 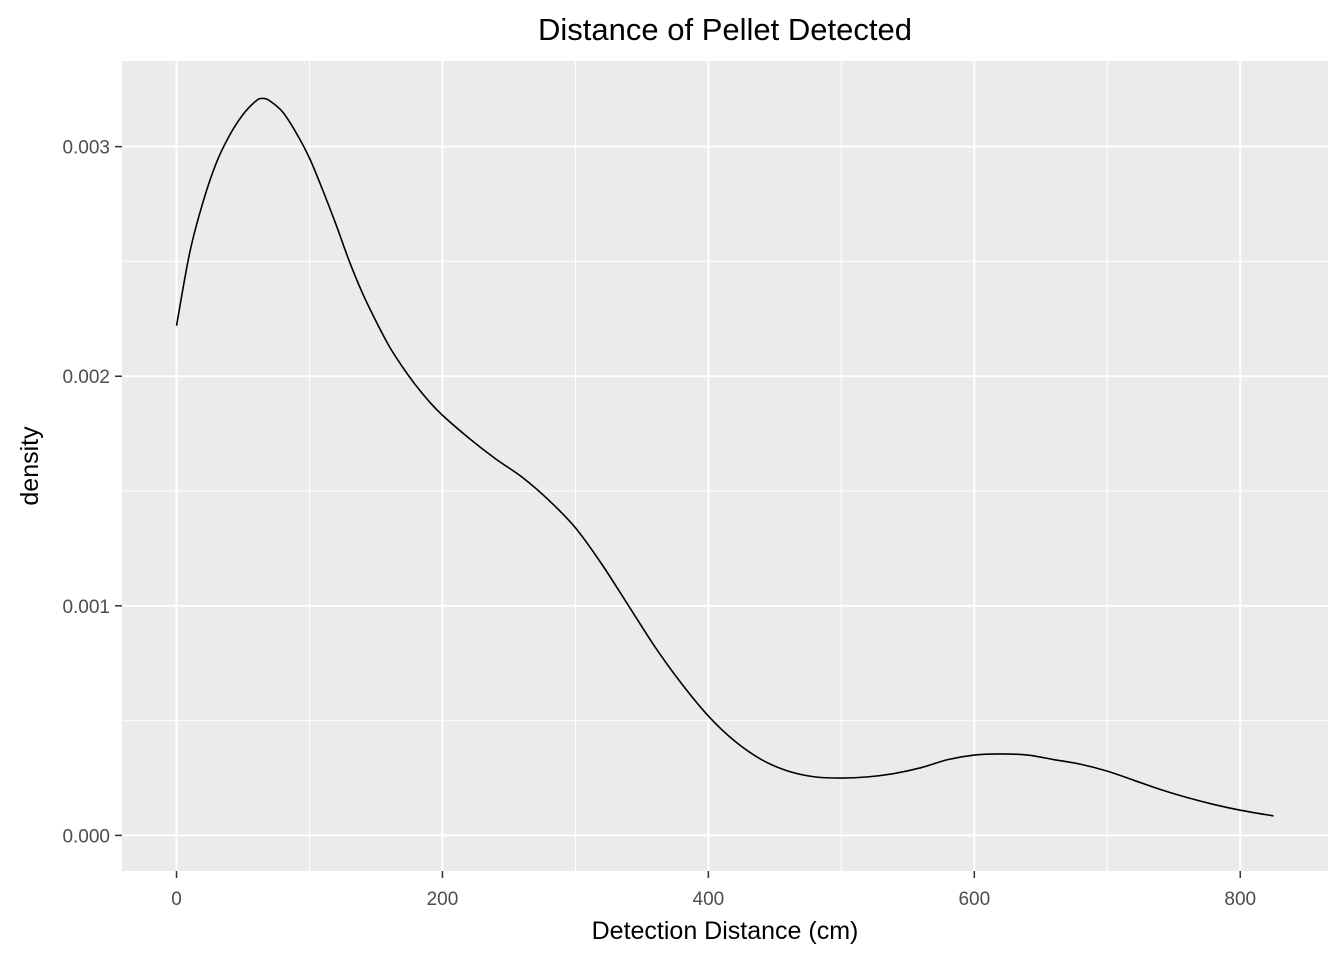 I want to click on x-tick-label: 600, so click(x=974, y=899).